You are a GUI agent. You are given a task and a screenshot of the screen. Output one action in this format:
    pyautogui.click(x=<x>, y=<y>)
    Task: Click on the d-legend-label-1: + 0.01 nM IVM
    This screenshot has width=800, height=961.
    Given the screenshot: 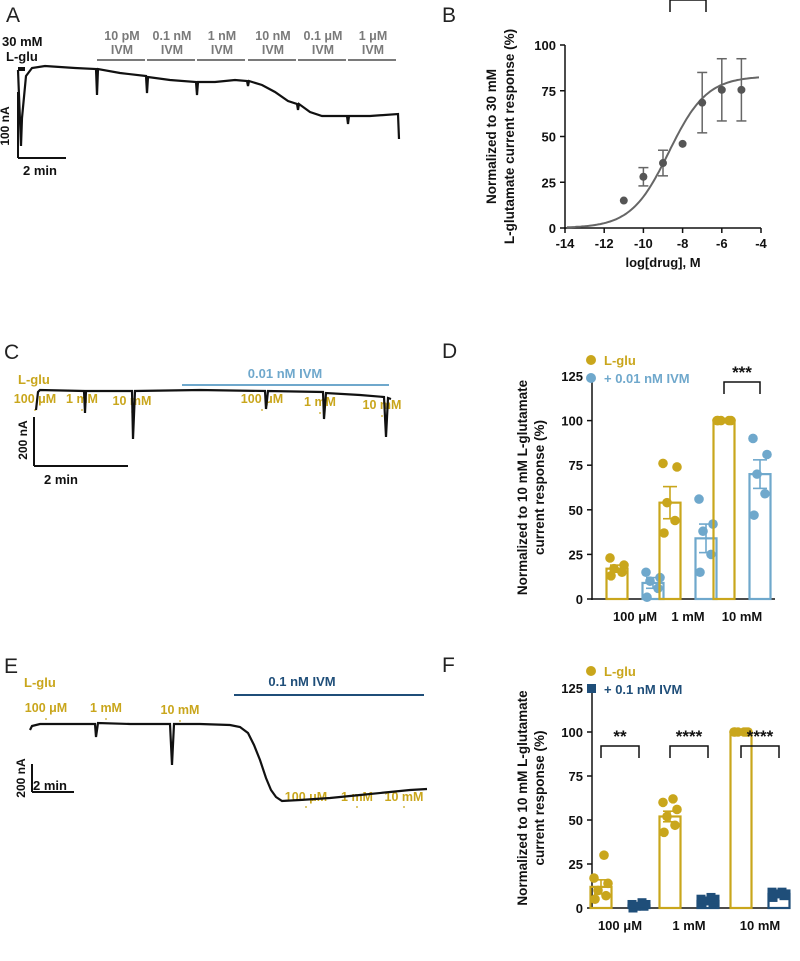 What is the action you would take?
    pyautogui.click(x=647, y=378)
    